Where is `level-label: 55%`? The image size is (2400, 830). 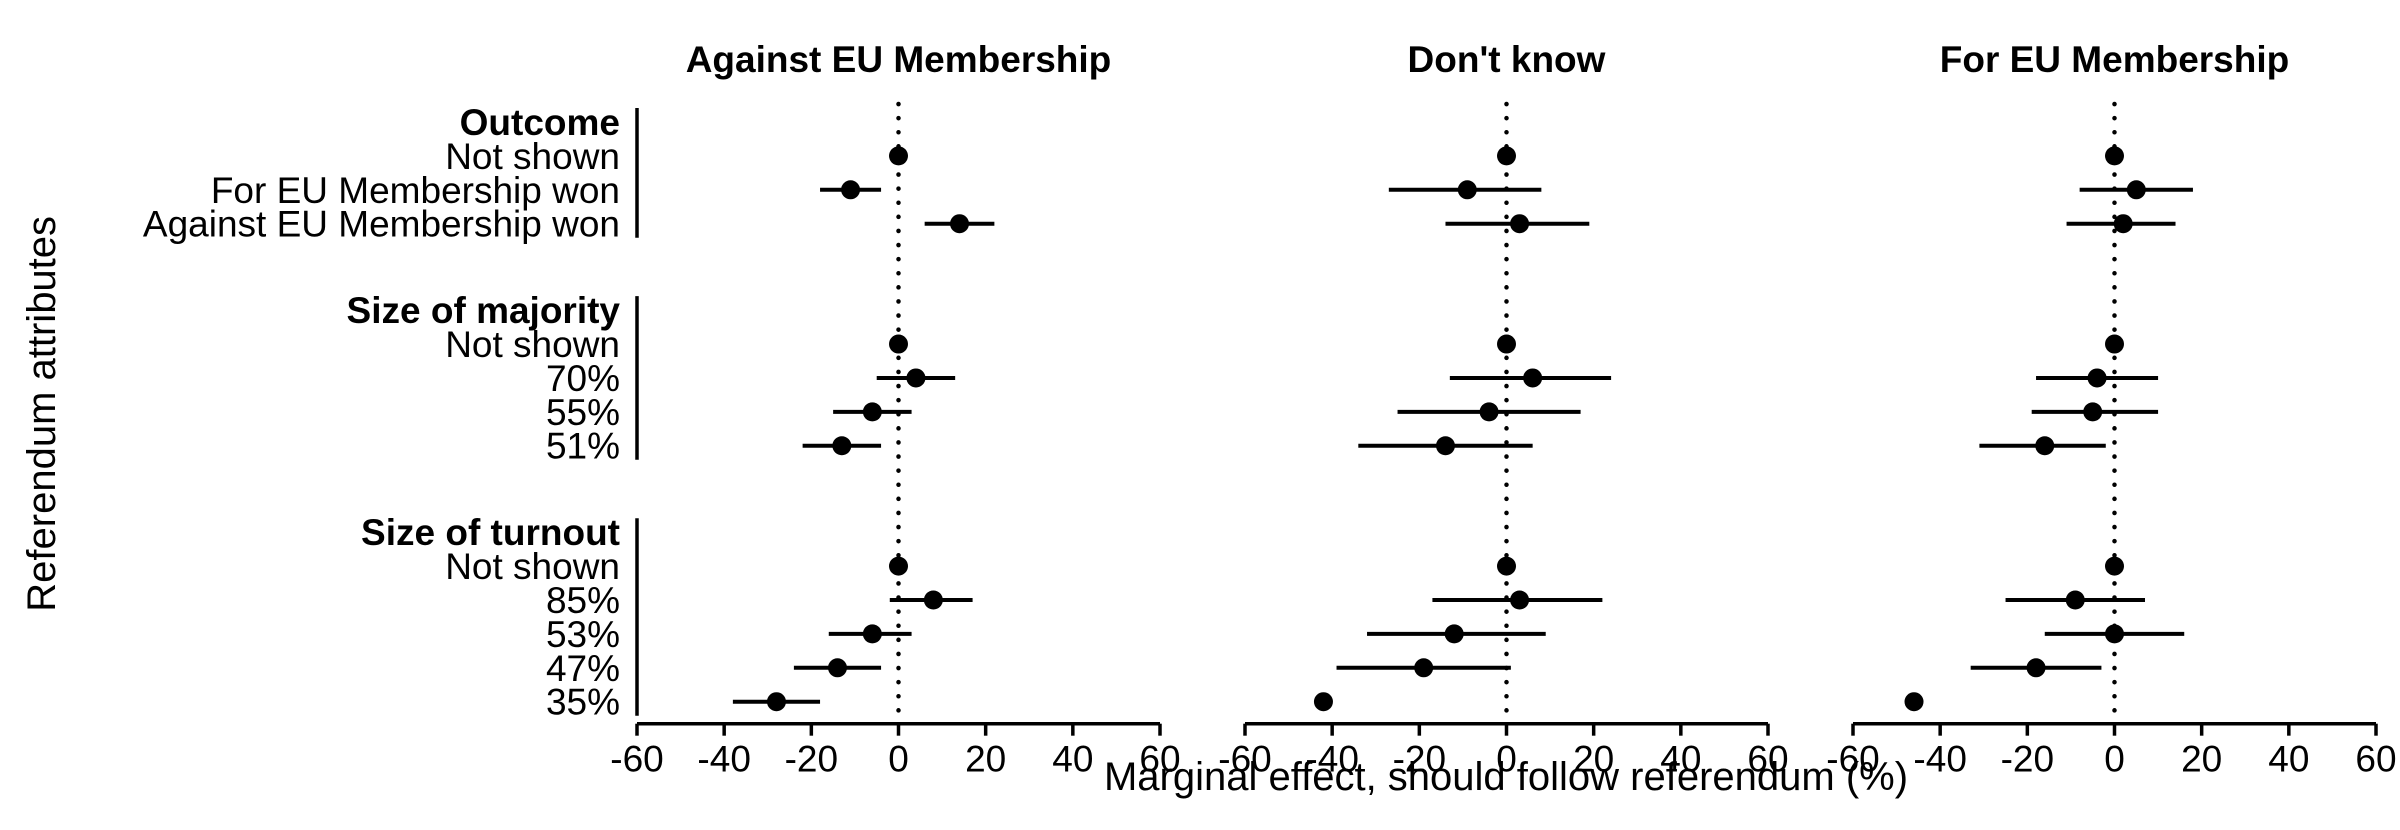
level-label: 55% is located at coordinates (583, 412).